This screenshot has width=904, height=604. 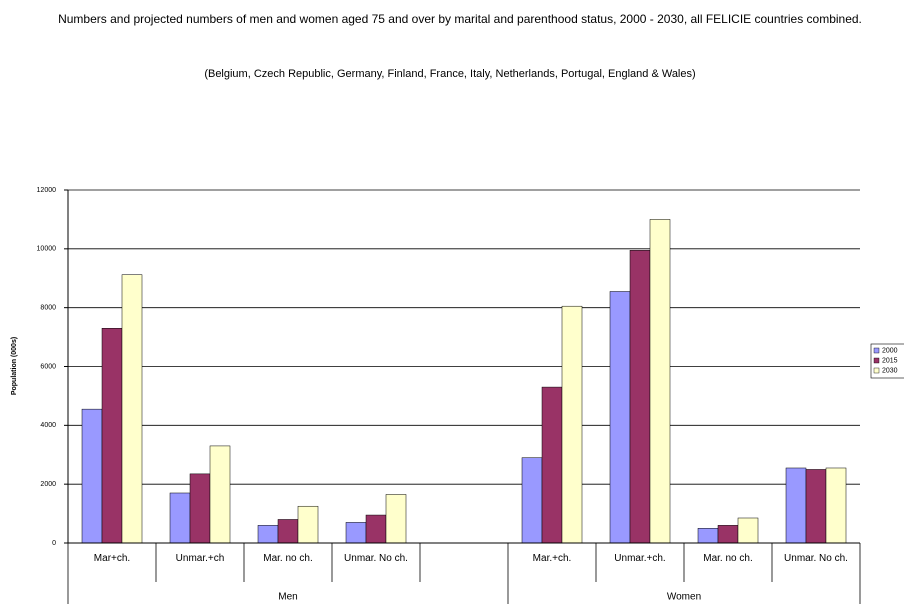 What do you see at coordinates (890, 360) in the screenshot?
I see `legend-label: 2015` at bounding box center [890, 360].